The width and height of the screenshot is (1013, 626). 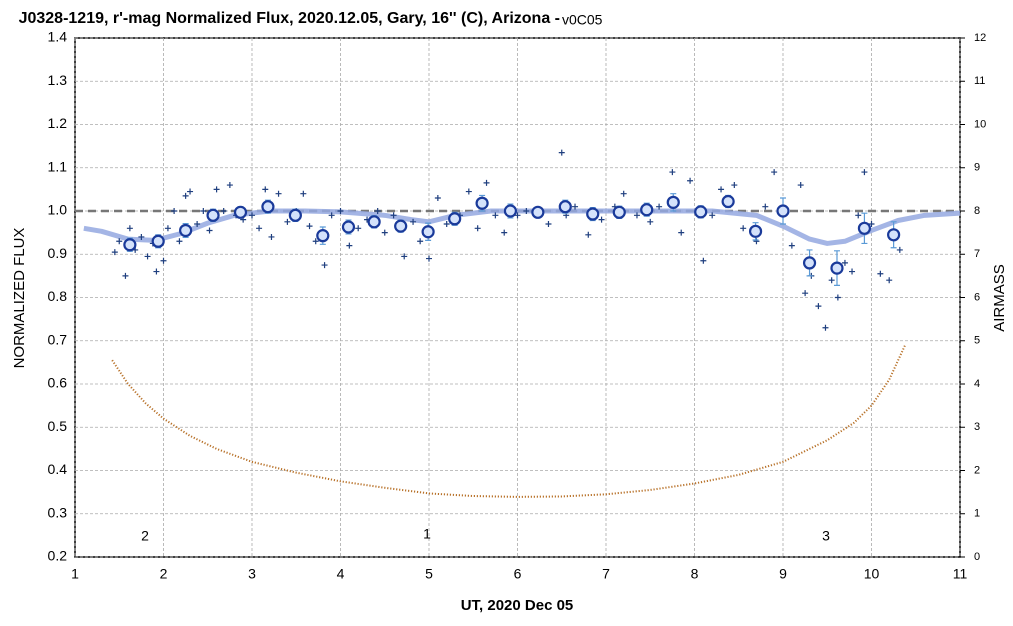 What do you see at coordinates (977, 384) in the screenshot?
I see `y2-tick-label: 4` at bounding box center [977, 384].